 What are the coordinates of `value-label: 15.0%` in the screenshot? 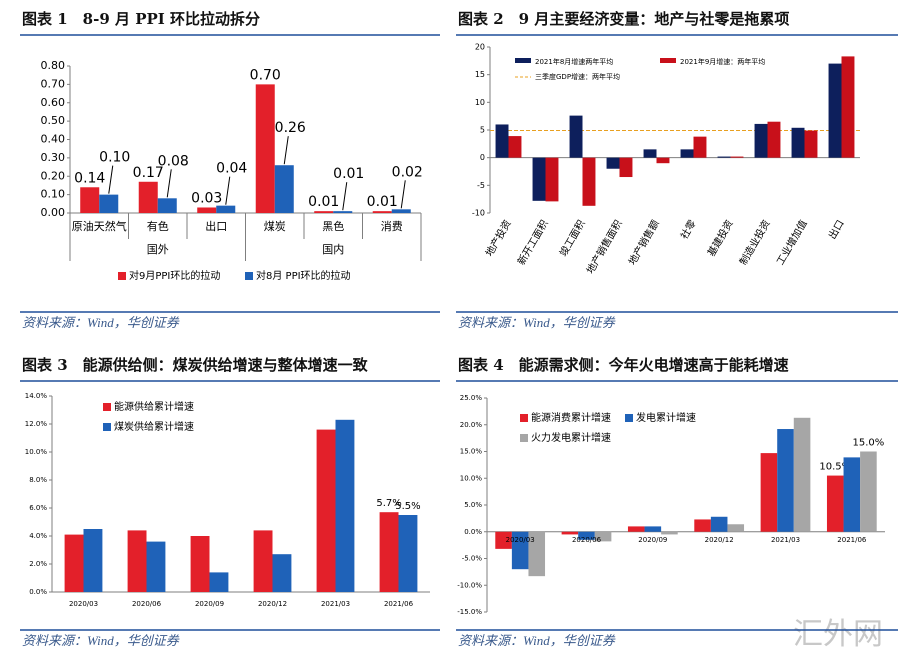 It's located at (869, 443).